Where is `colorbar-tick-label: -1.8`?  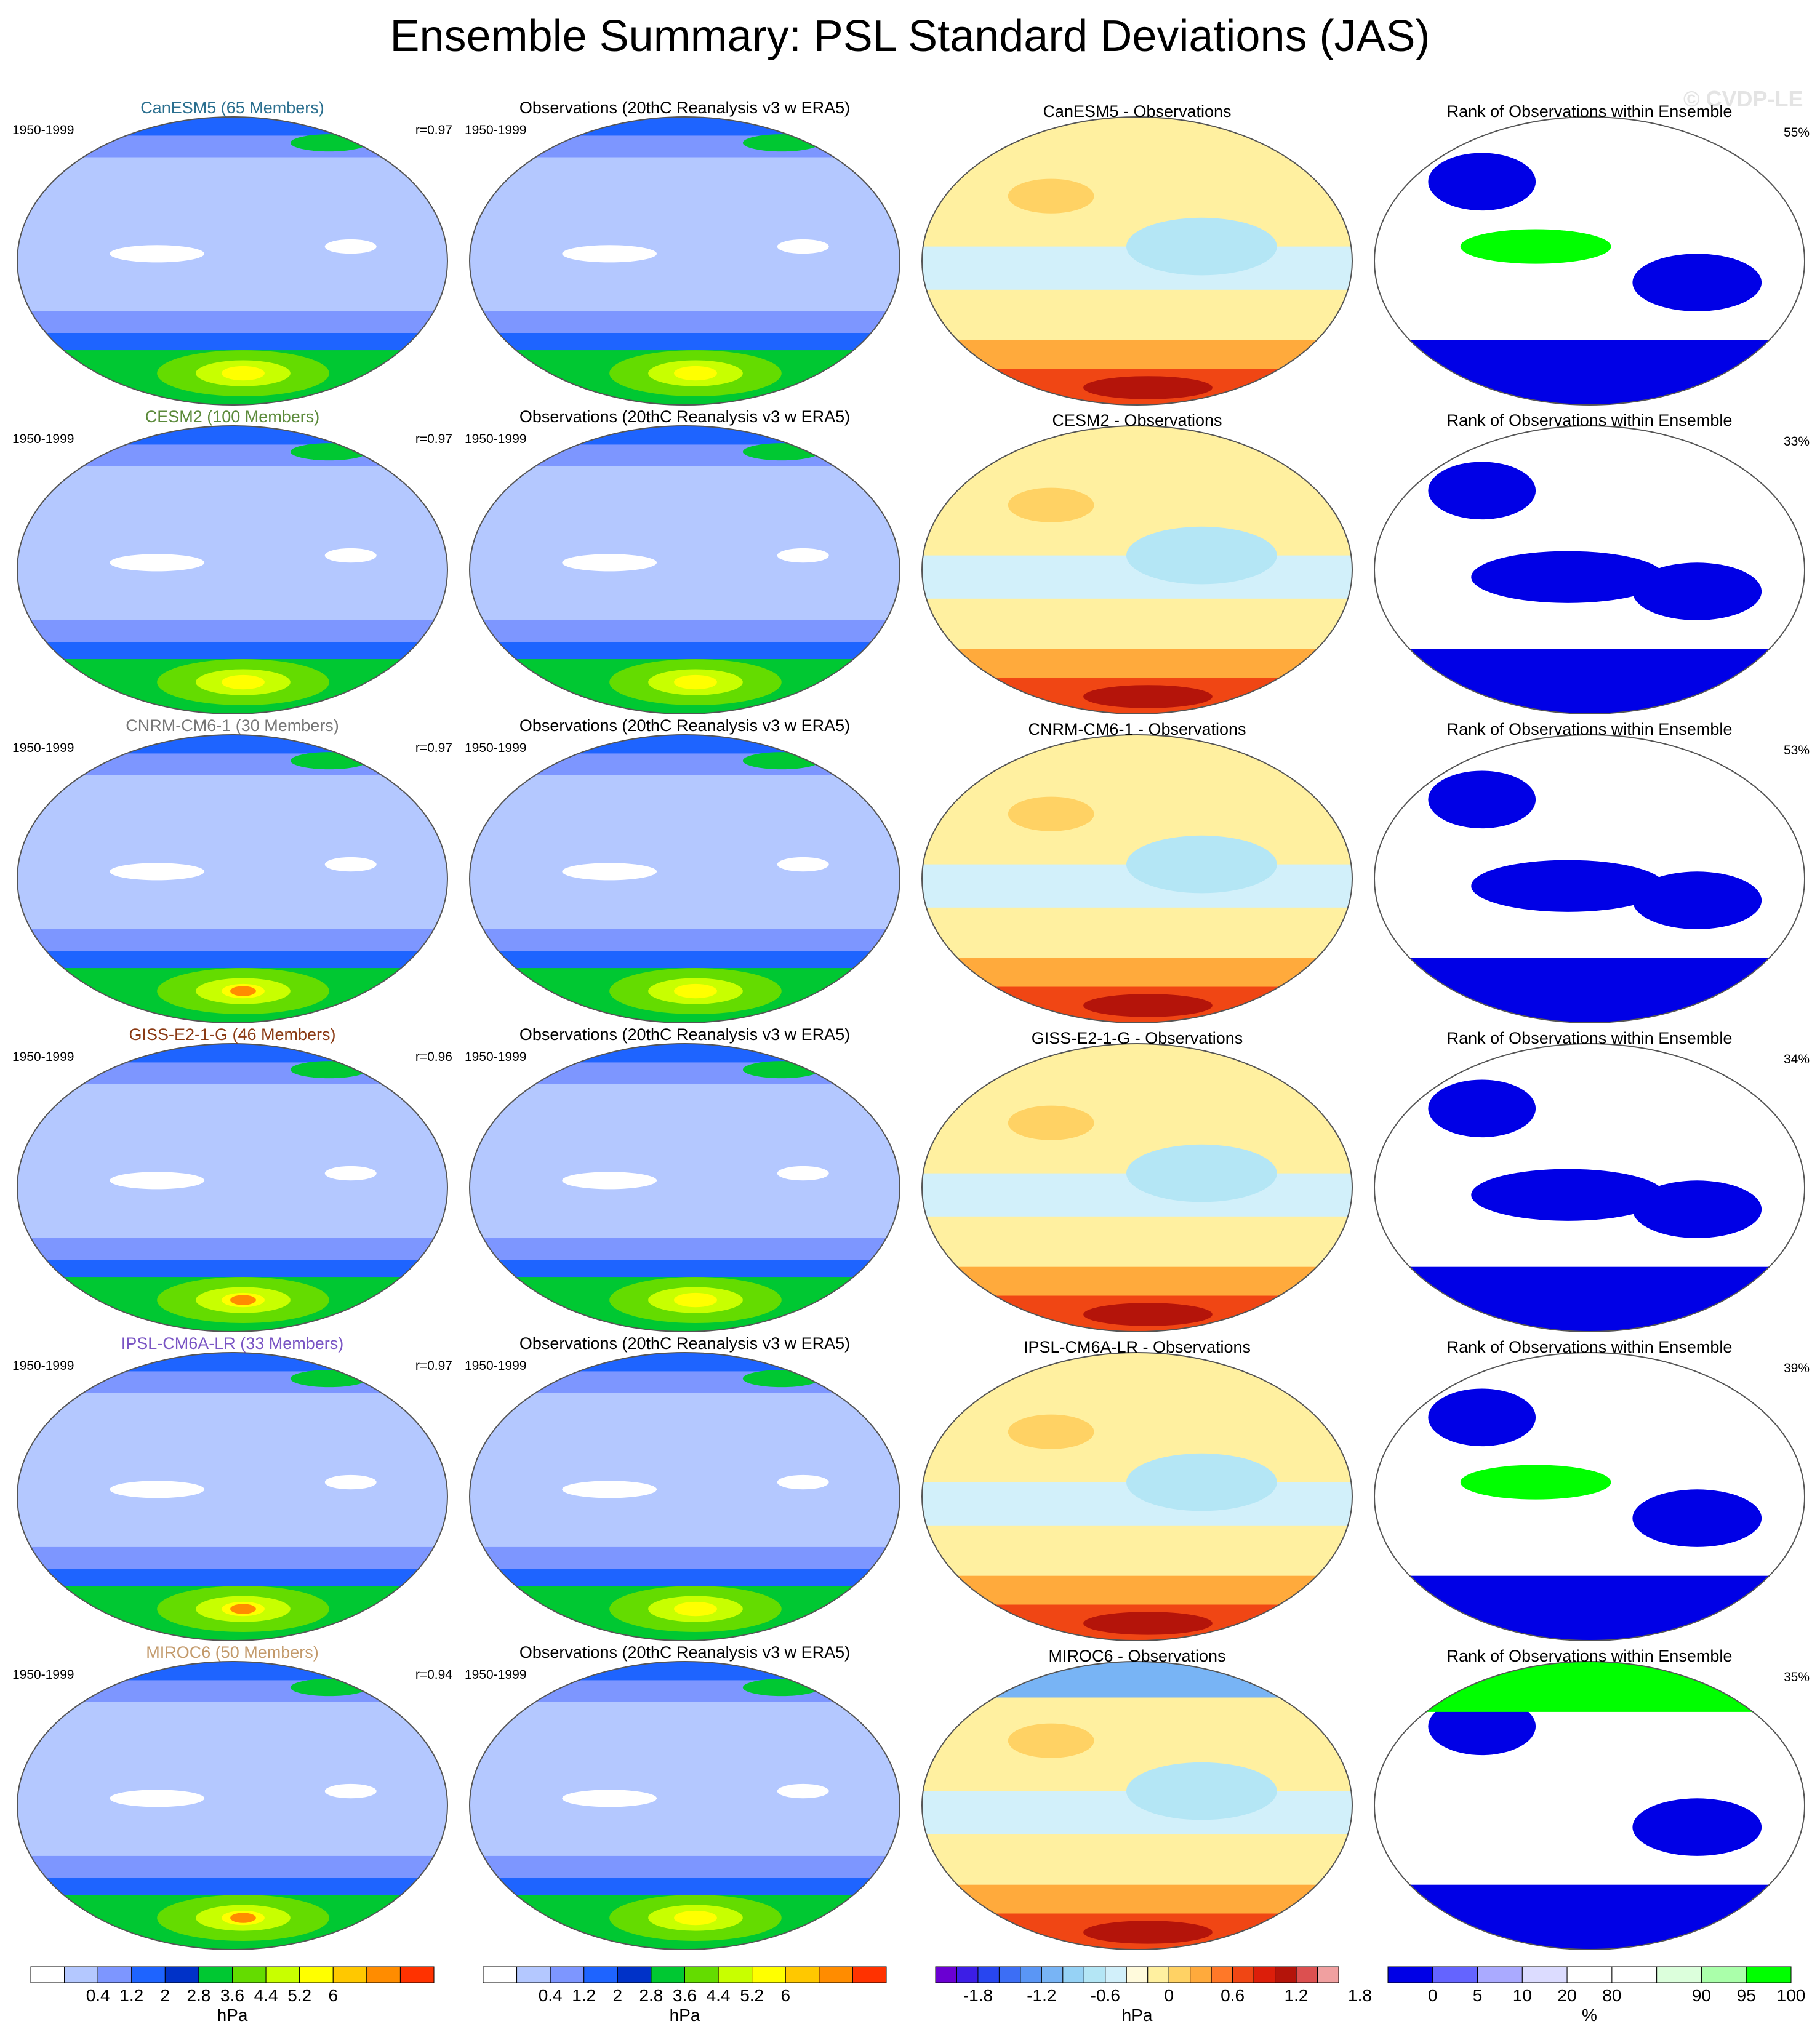 colorbar-tick-label: -1.8 is located at coordinates (978, 1995).